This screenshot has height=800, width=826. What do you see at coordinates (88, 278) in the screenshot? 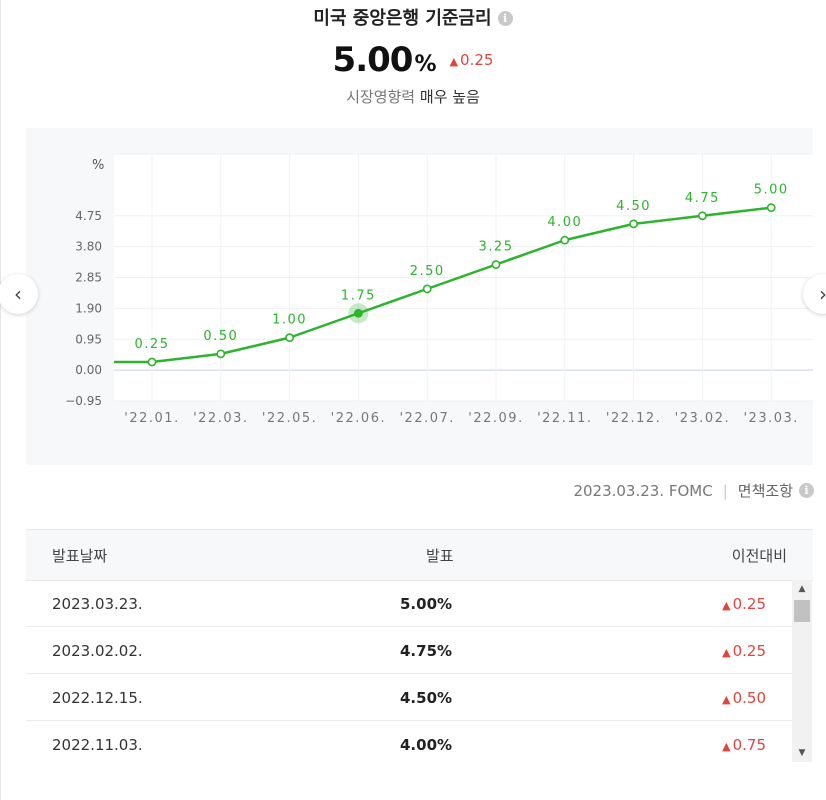
I see `y-tick-label: 2.85` at bounding box center [88, 278].